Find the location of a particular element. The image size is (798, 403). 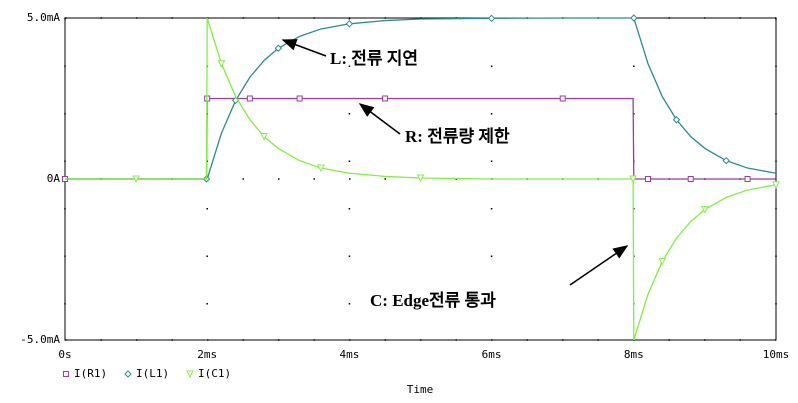

legend-label: I(R1) is located at coordinates (90, 373).